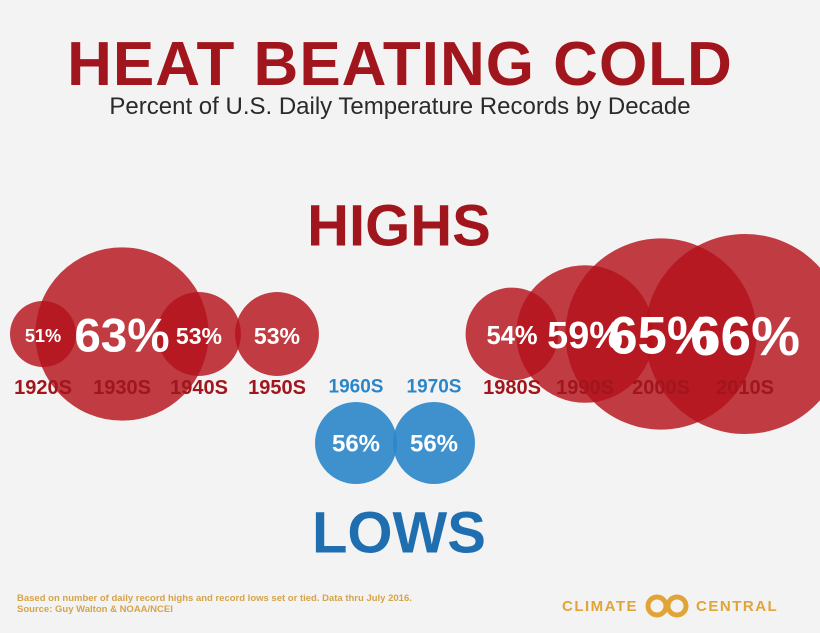 The image size is (820, 633). I want to click on bubble-label-1940s: 53%, so click(199, 336).